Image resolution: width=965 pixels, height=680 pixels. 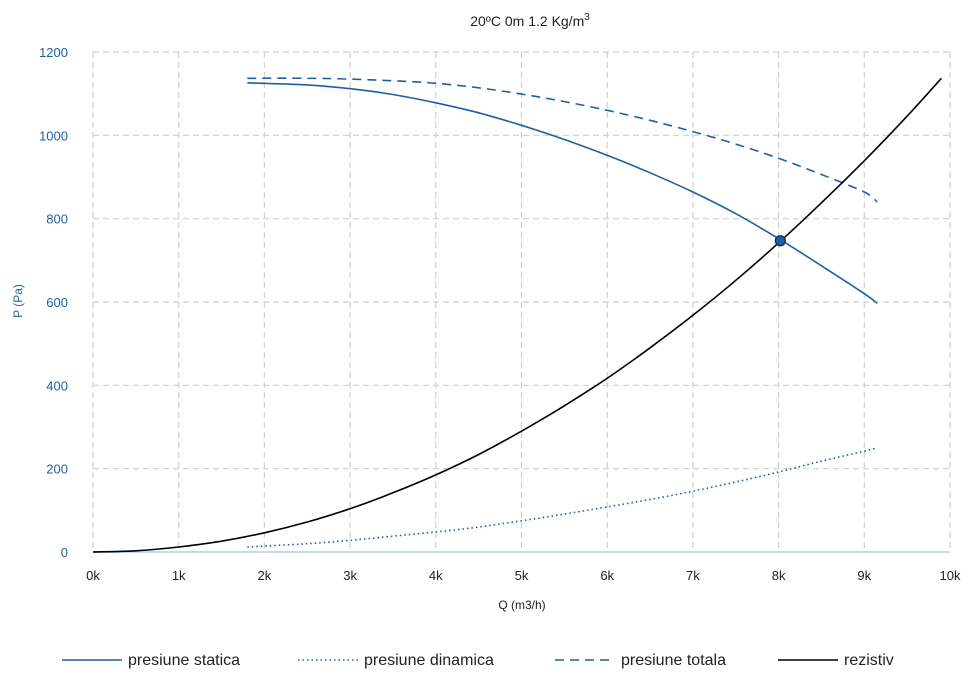 What do you see at coordinates (57, 385) in the screenshot?
I see `y-tick-label: 400` at bounding box center [57, 385].